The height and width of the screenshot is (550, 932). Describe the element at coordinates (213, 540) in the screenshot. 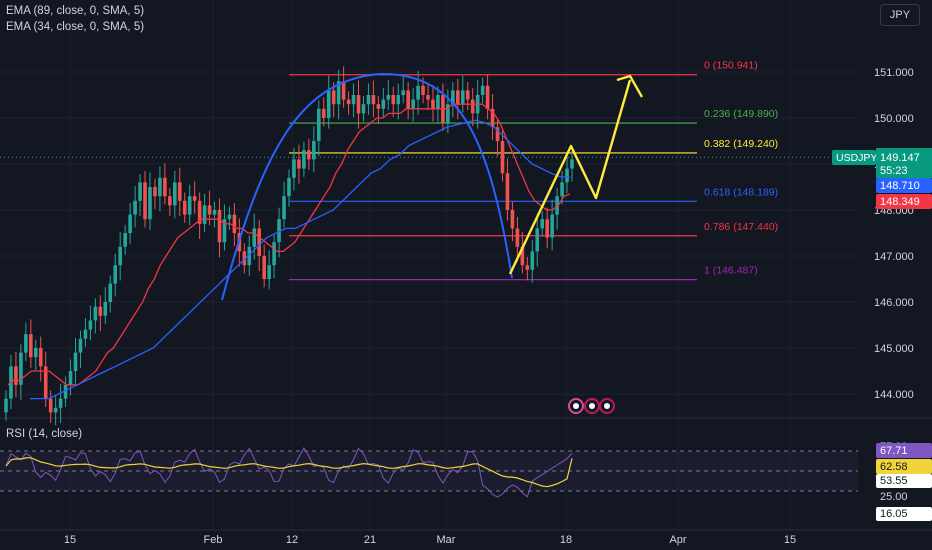

I see `time-tick-label: Feb` at that location.